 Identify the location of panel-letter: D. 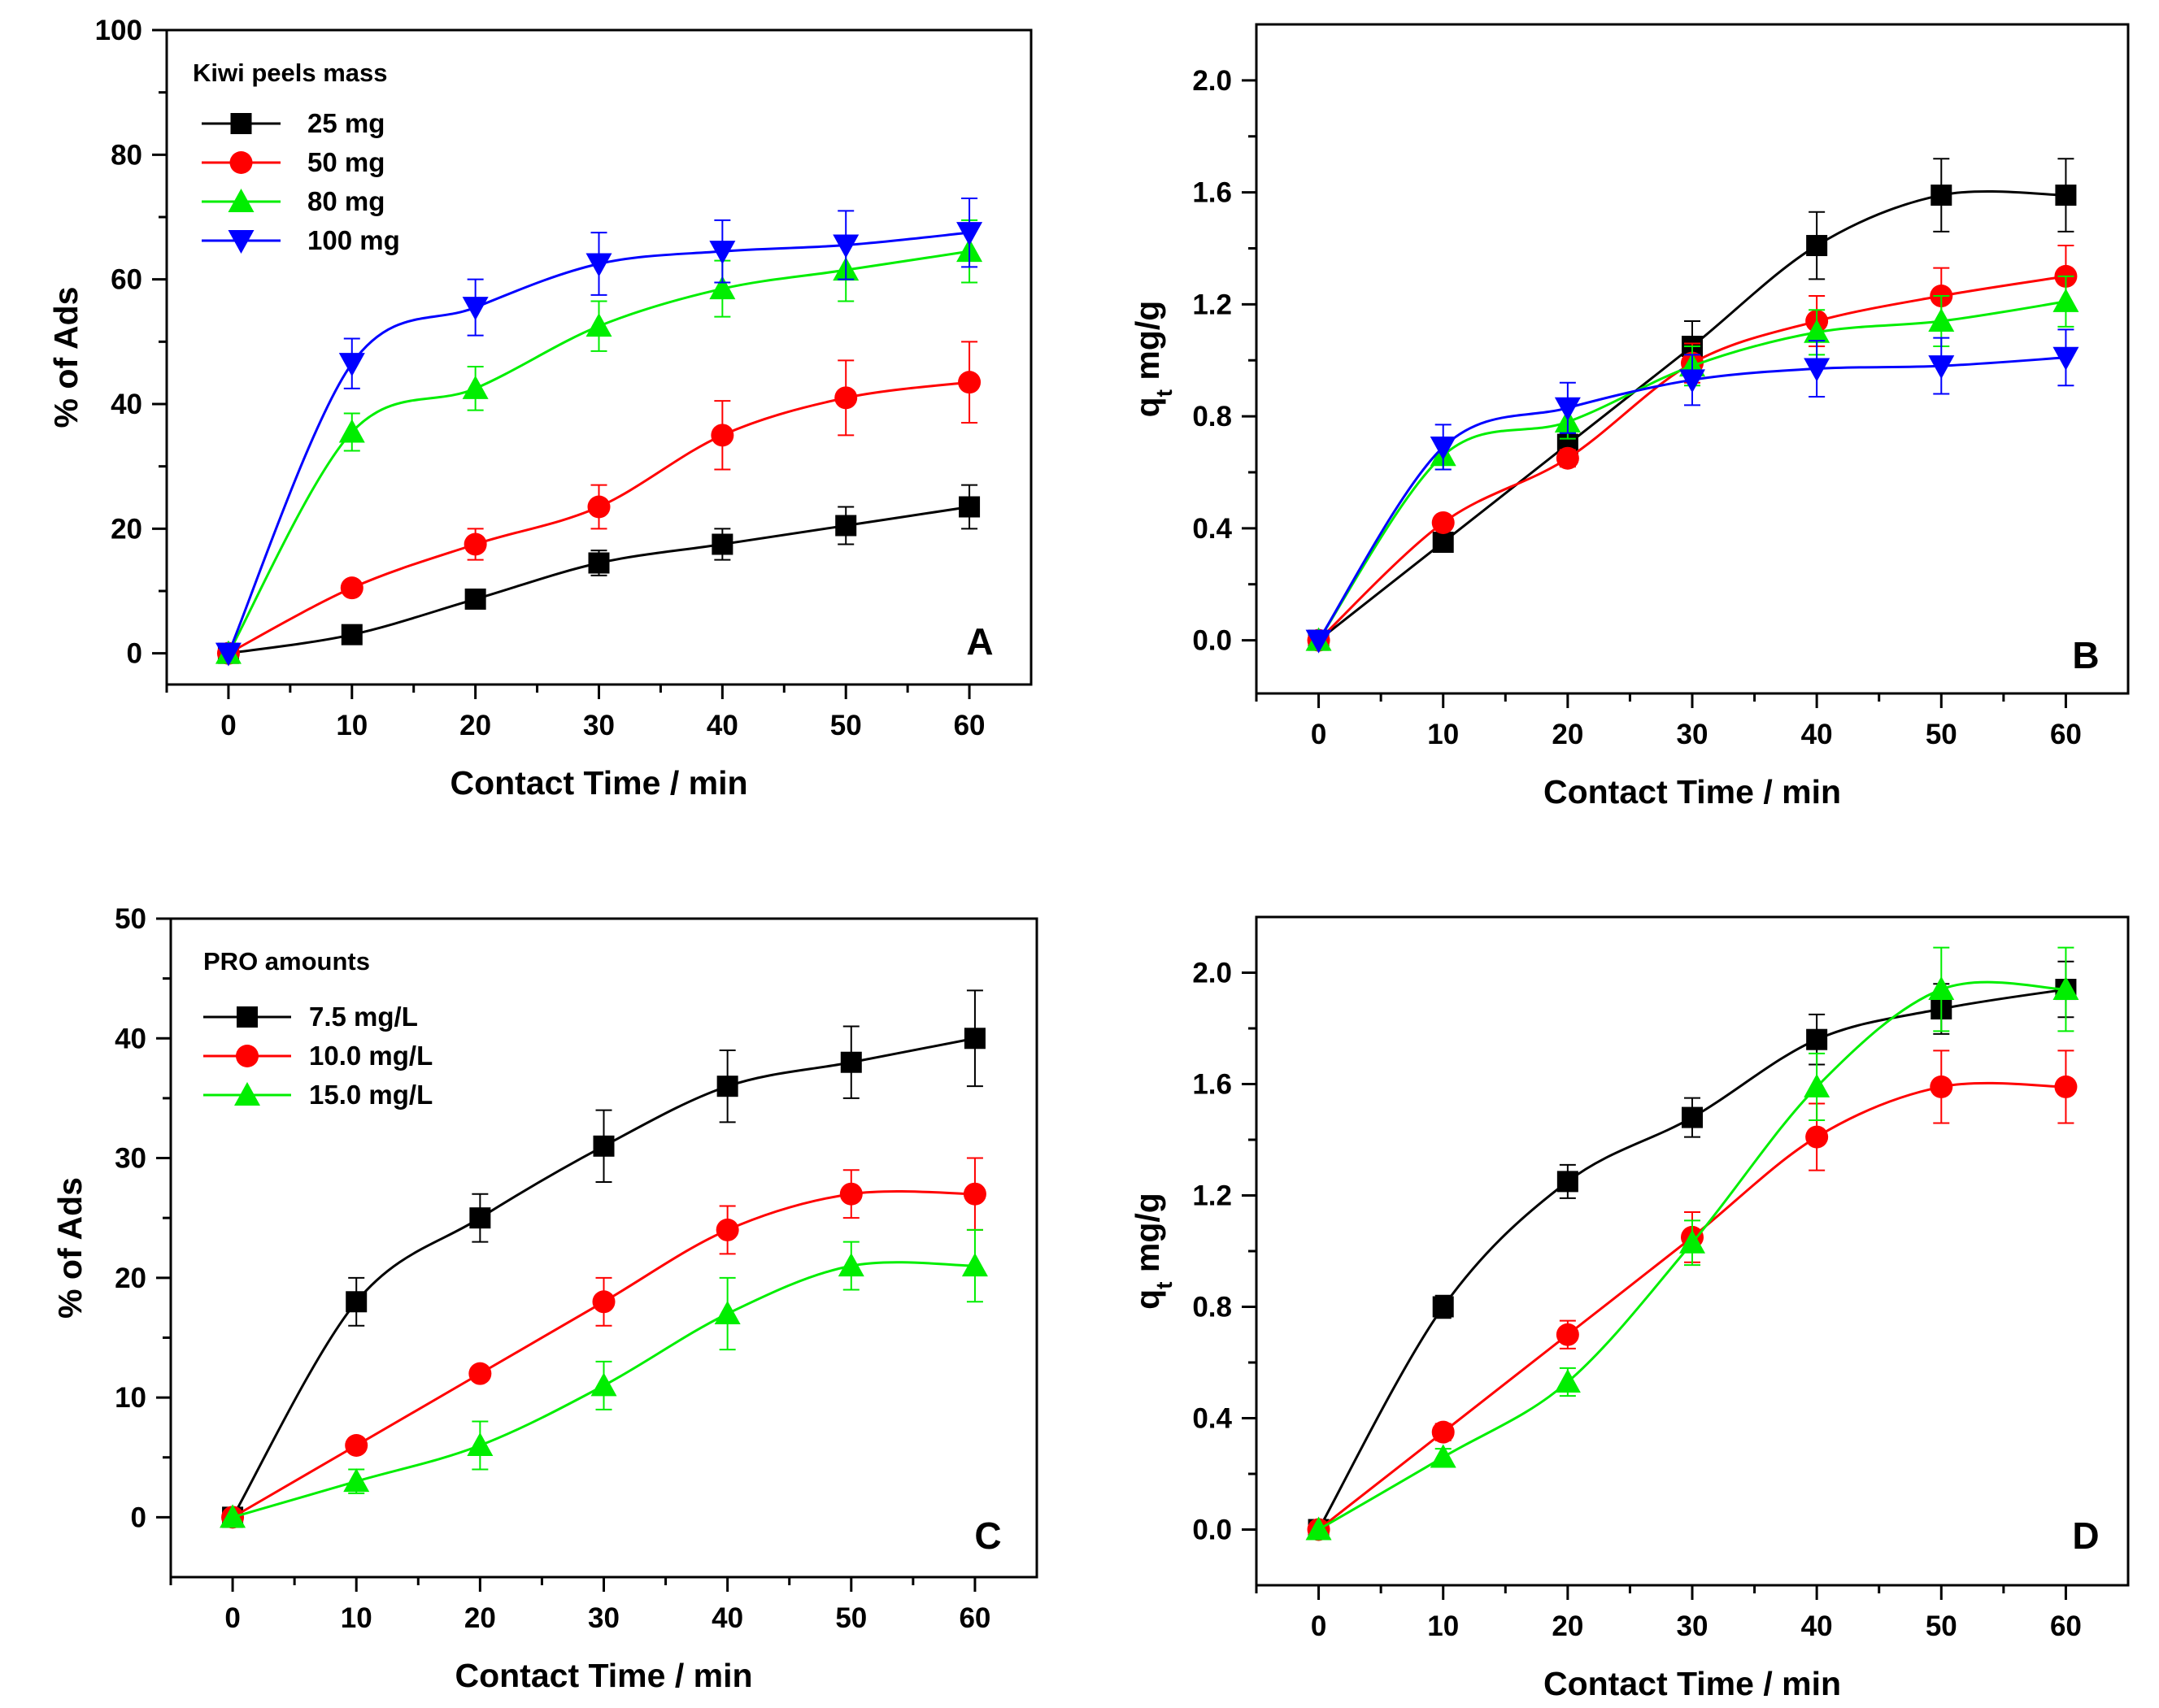
(2085, 1536).